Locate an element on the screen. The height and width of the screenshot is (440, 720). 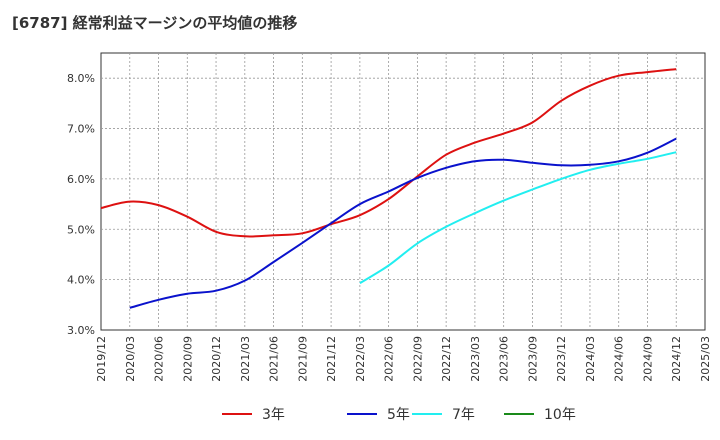
x-tick-label: 2023/03 is located at coordinates (475, 359).